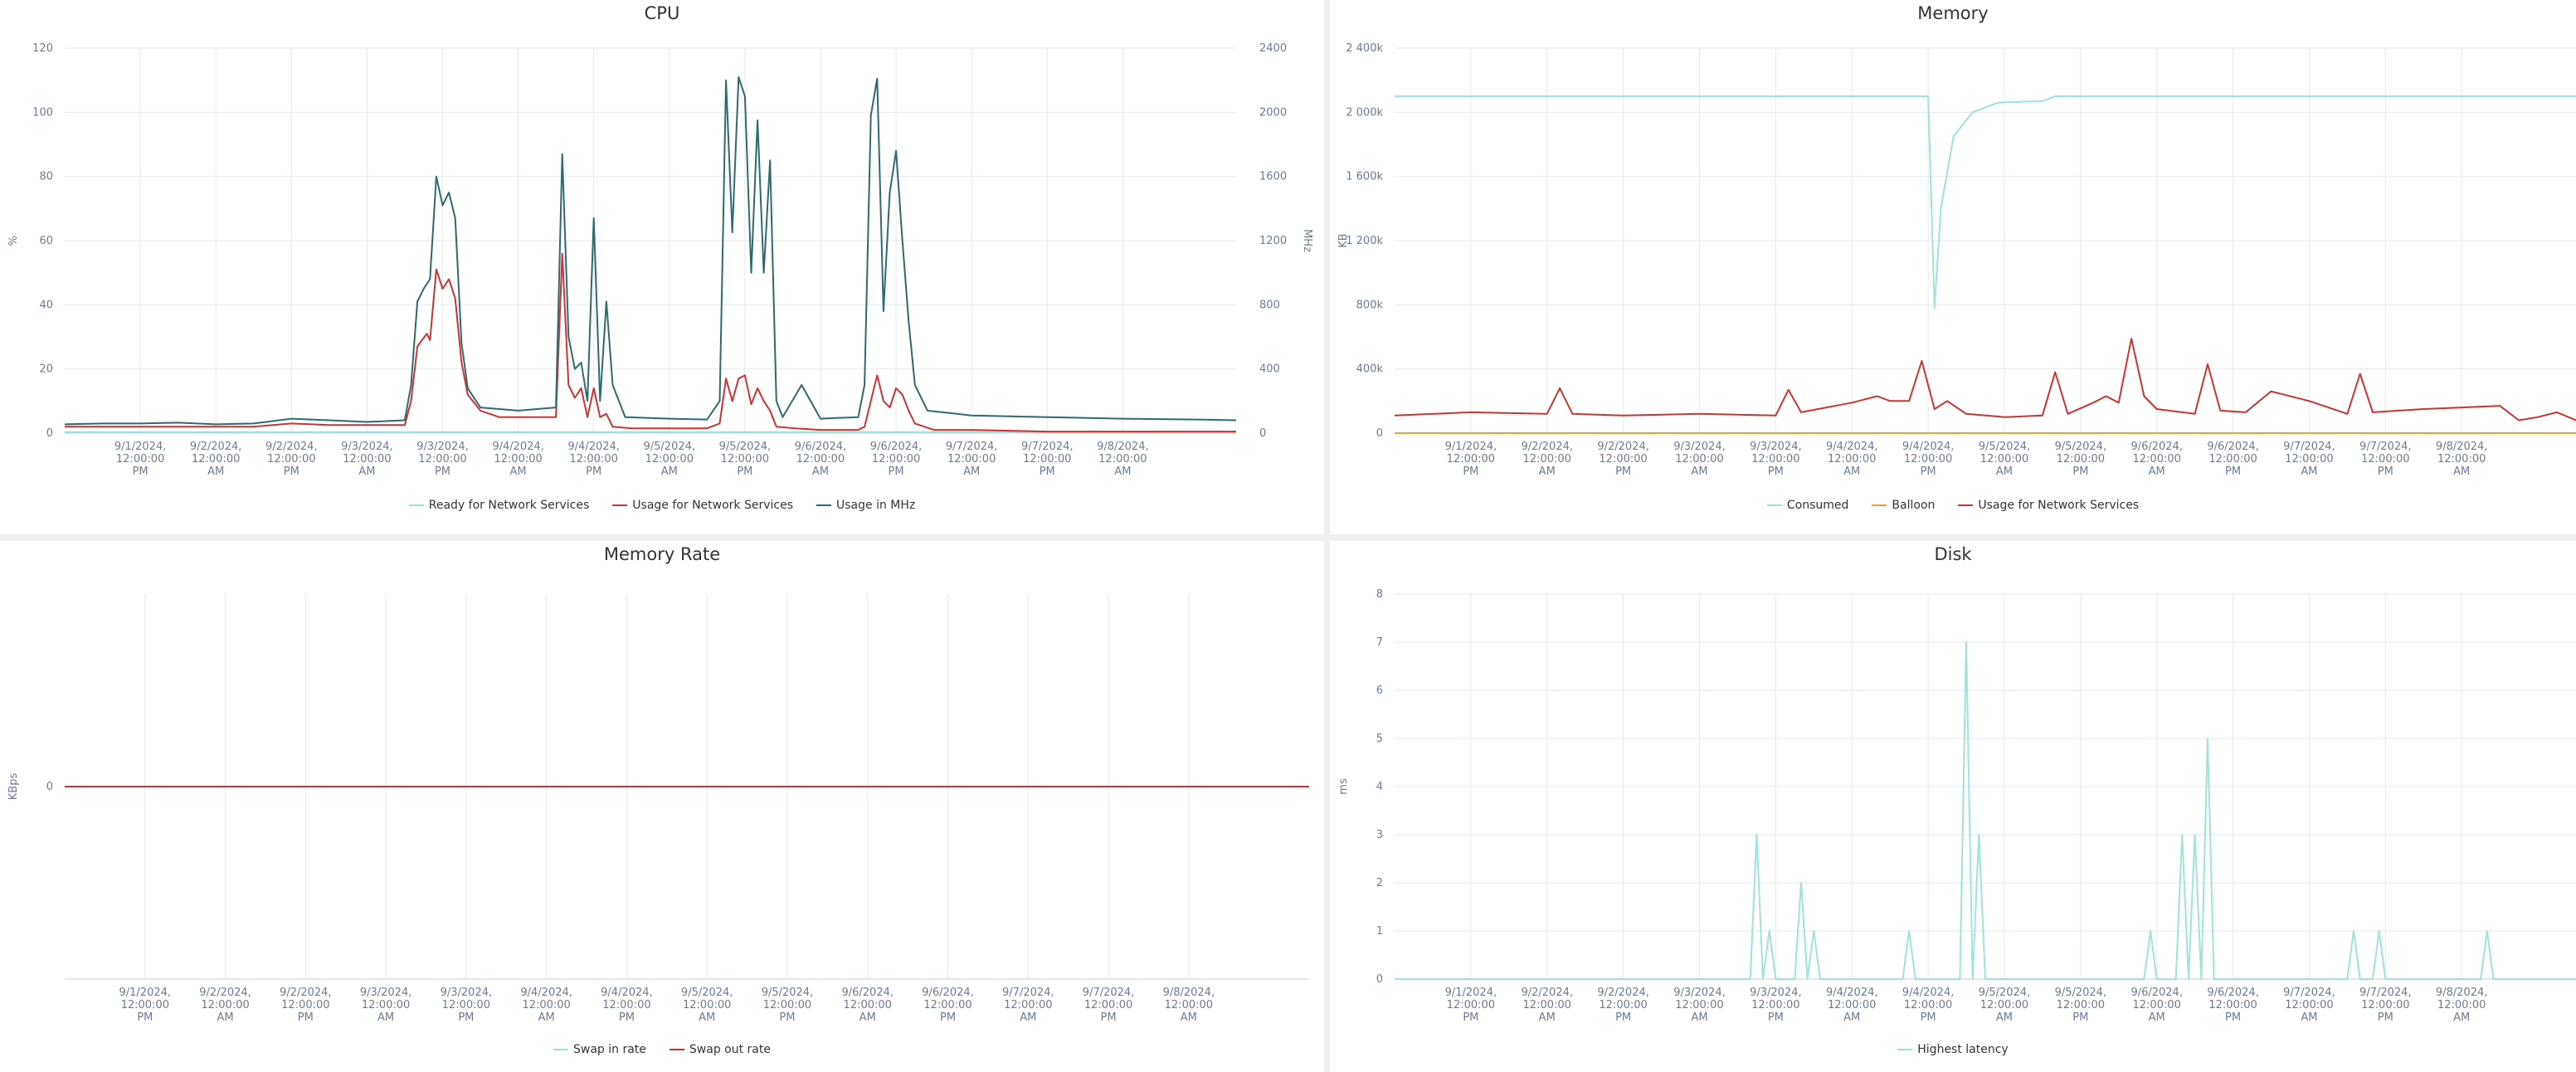 The height and width of the screenshot is (1072, 2576). I want to click on y-tick-label: 7, so click(1379, 643).